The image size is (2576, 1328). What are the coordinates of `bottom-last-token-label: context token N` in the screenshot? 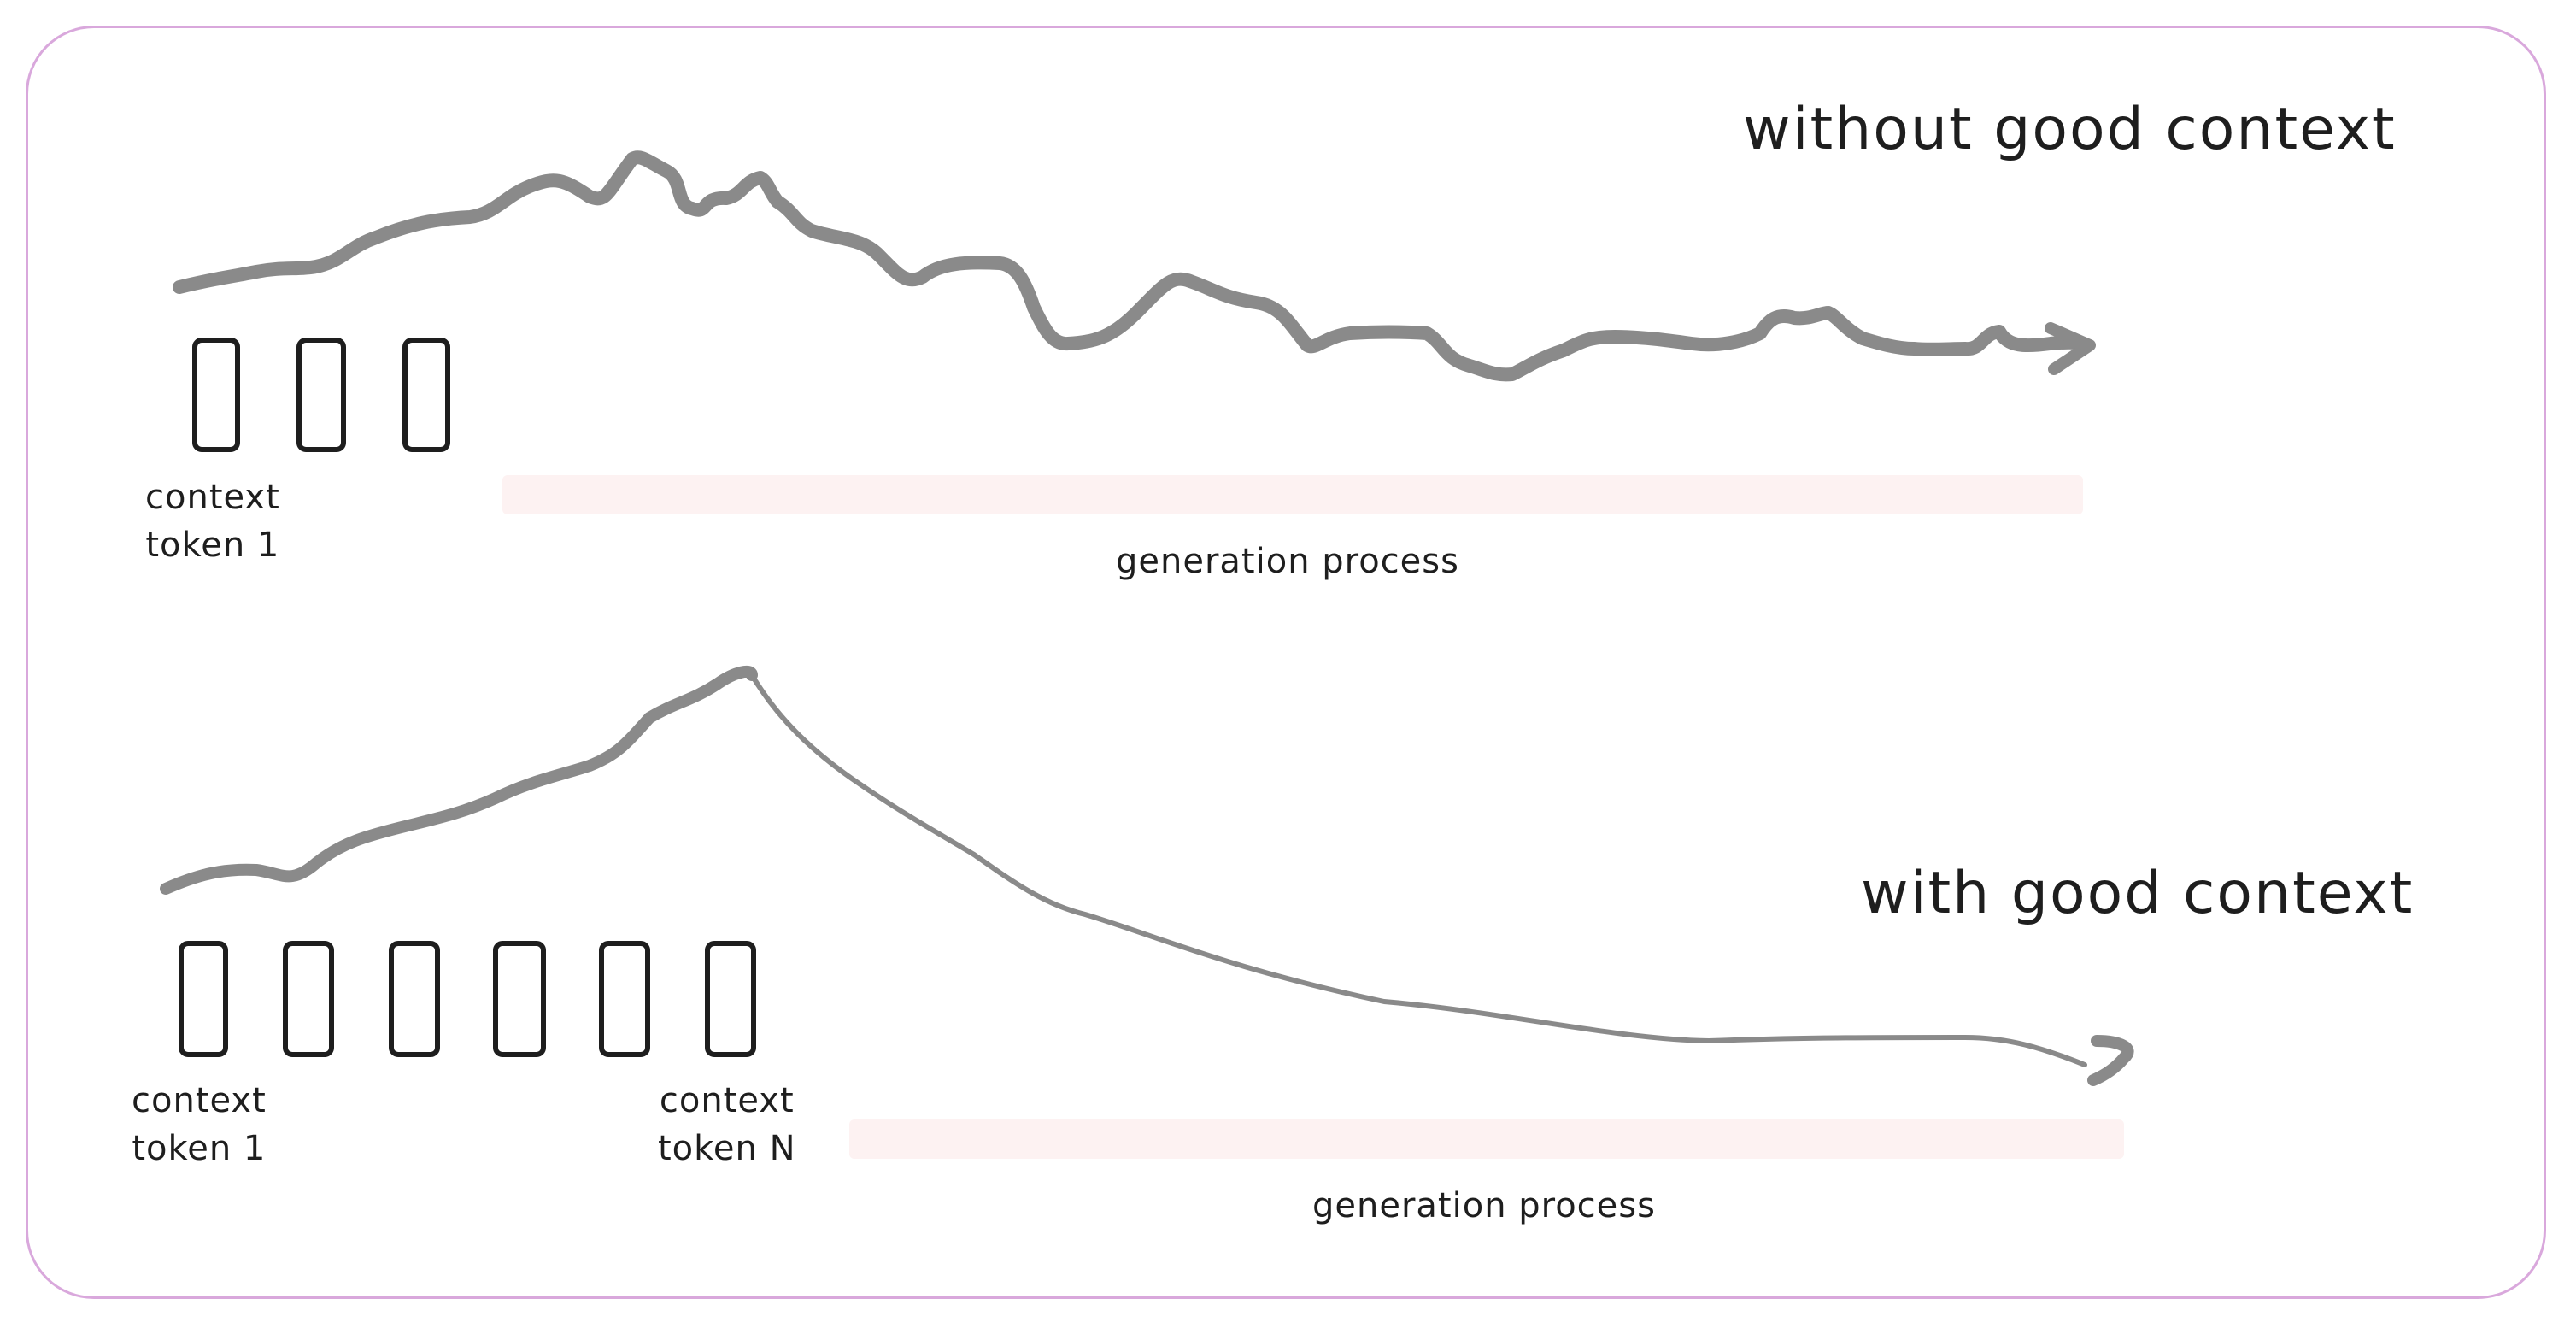 It's located at (727, 1124).